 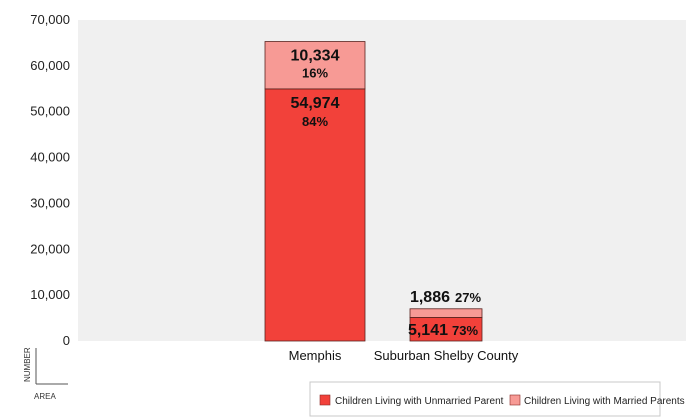 What do you see at coordinates (50, 202) in the screenshot?
I see `y-tick-label: 30,000` at bounding box center [50, 202].